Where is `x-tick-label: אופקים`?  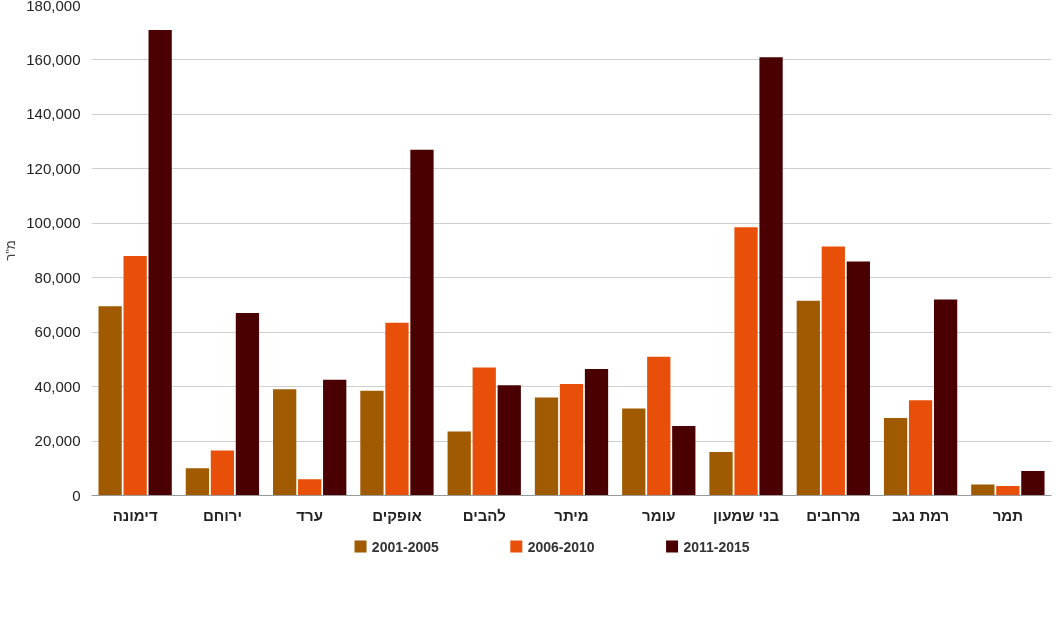 x-tick-label: אופקים is located at coordinates (397, 515).